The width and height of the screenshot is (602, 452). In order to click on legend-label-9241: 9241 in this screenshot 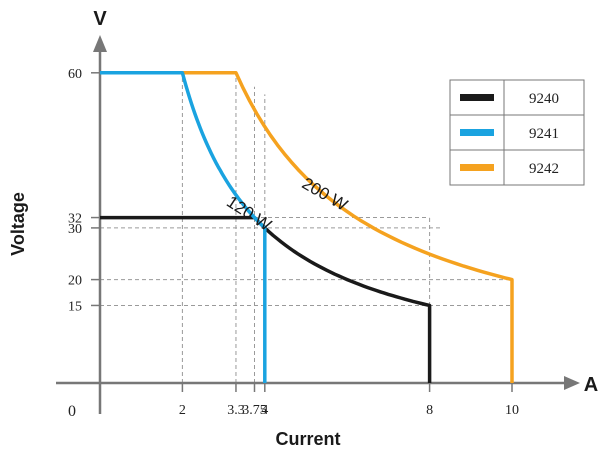, I will do `click(544, 134)`.